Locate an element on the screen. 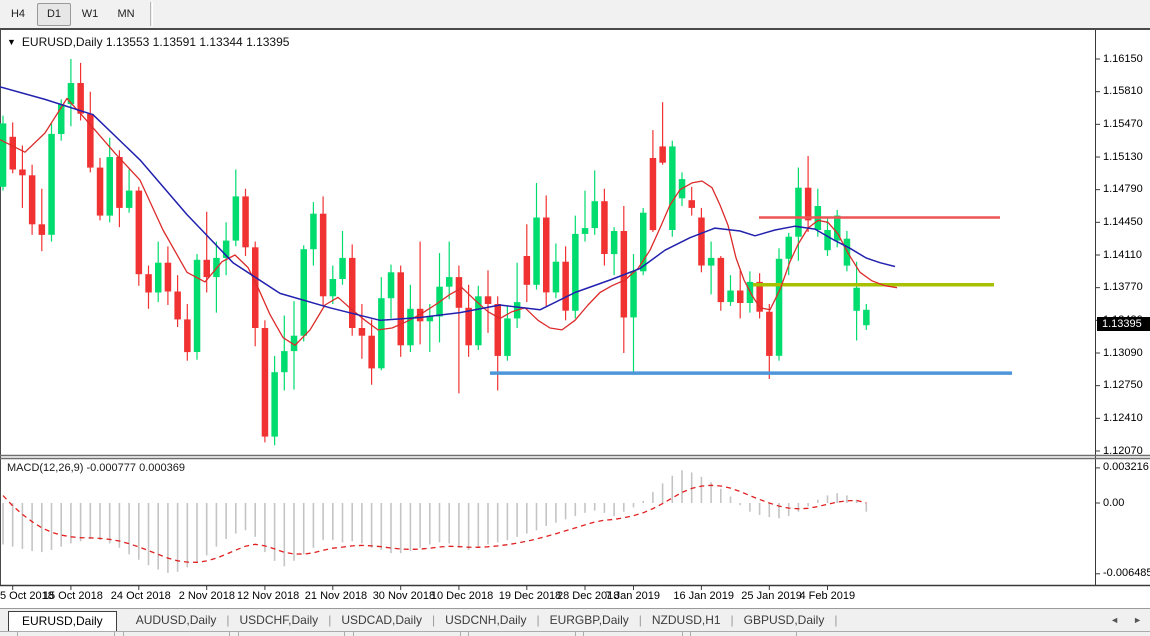 This screenshot has width=1150, height=636. price-axis-label: 1.16150 is located at coordinates (1123, 58).